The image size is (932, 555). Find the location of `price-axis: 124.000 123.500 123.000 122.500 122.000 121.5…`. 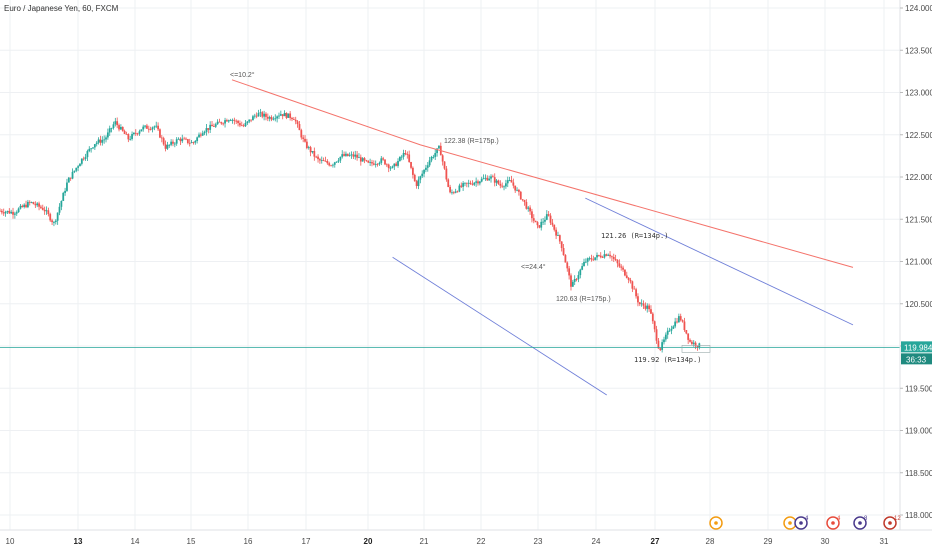

price-axis: 124.000 123.500 123.000 122.500 122.000 121.5… is located at coordinates (915, 275).